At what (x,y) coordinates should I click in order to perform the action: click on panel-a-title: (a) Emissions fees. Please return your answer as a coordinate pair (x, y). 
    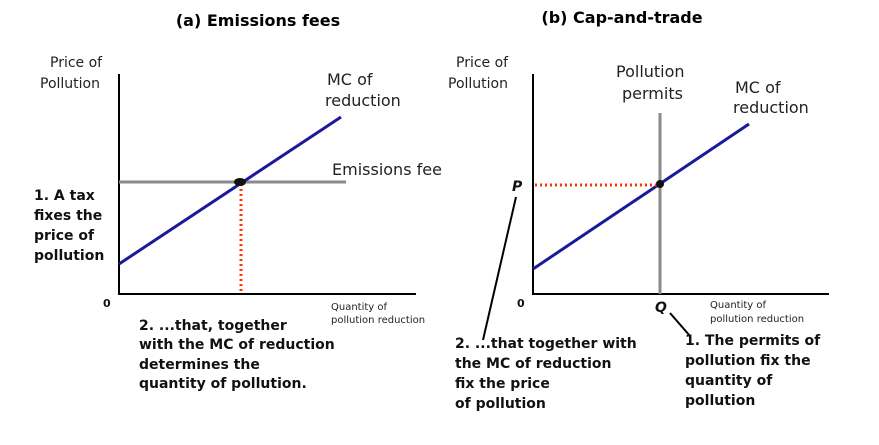
    Looking at the image, I should click on (258, 20).